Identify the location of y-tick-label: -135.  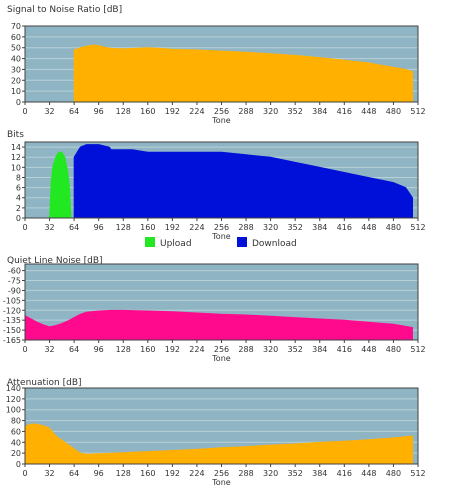
(12, 320).